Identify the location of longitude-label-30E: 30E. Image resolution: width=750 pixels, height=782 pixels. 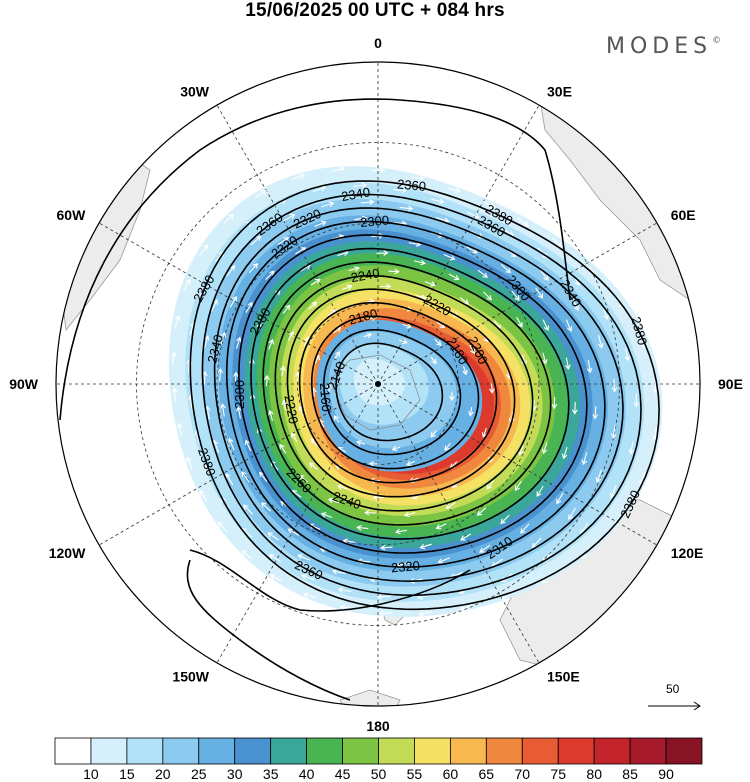
(559, 91).